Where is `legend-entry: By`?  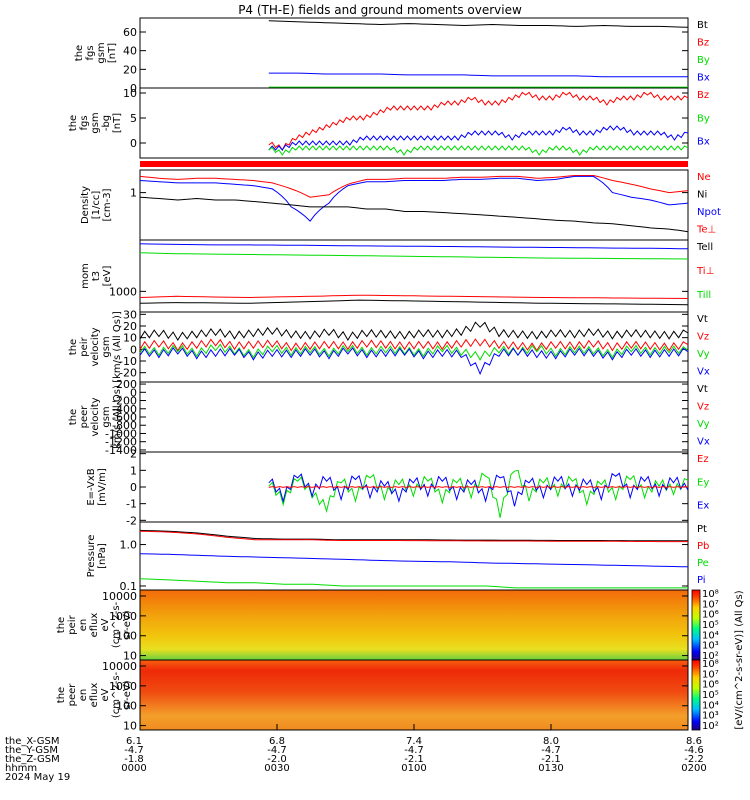
legend-entry: By is located at coordinates (703, 60).